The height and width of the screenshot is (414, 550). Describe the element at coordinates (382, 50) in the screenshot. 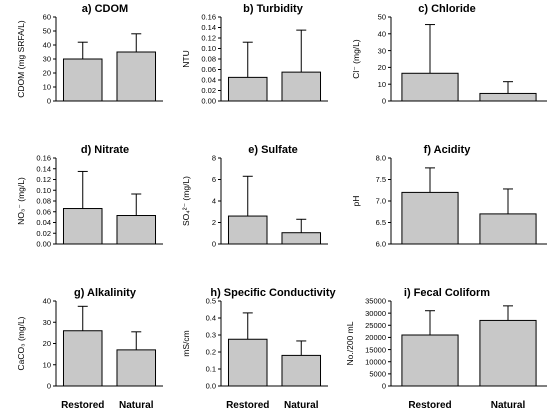

I see `panel-3-ytick-label: 30` at that location.